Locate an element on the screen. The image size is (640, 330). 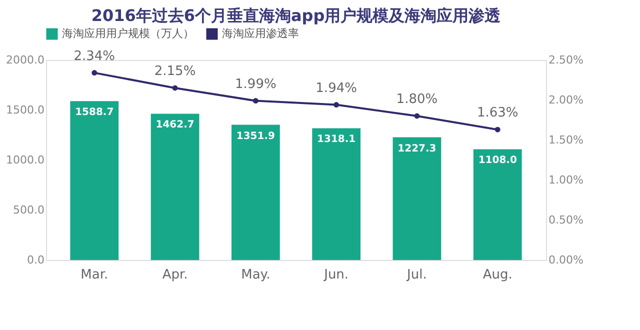
x-tick-label: Jun. is located at coordinates (336, 275).